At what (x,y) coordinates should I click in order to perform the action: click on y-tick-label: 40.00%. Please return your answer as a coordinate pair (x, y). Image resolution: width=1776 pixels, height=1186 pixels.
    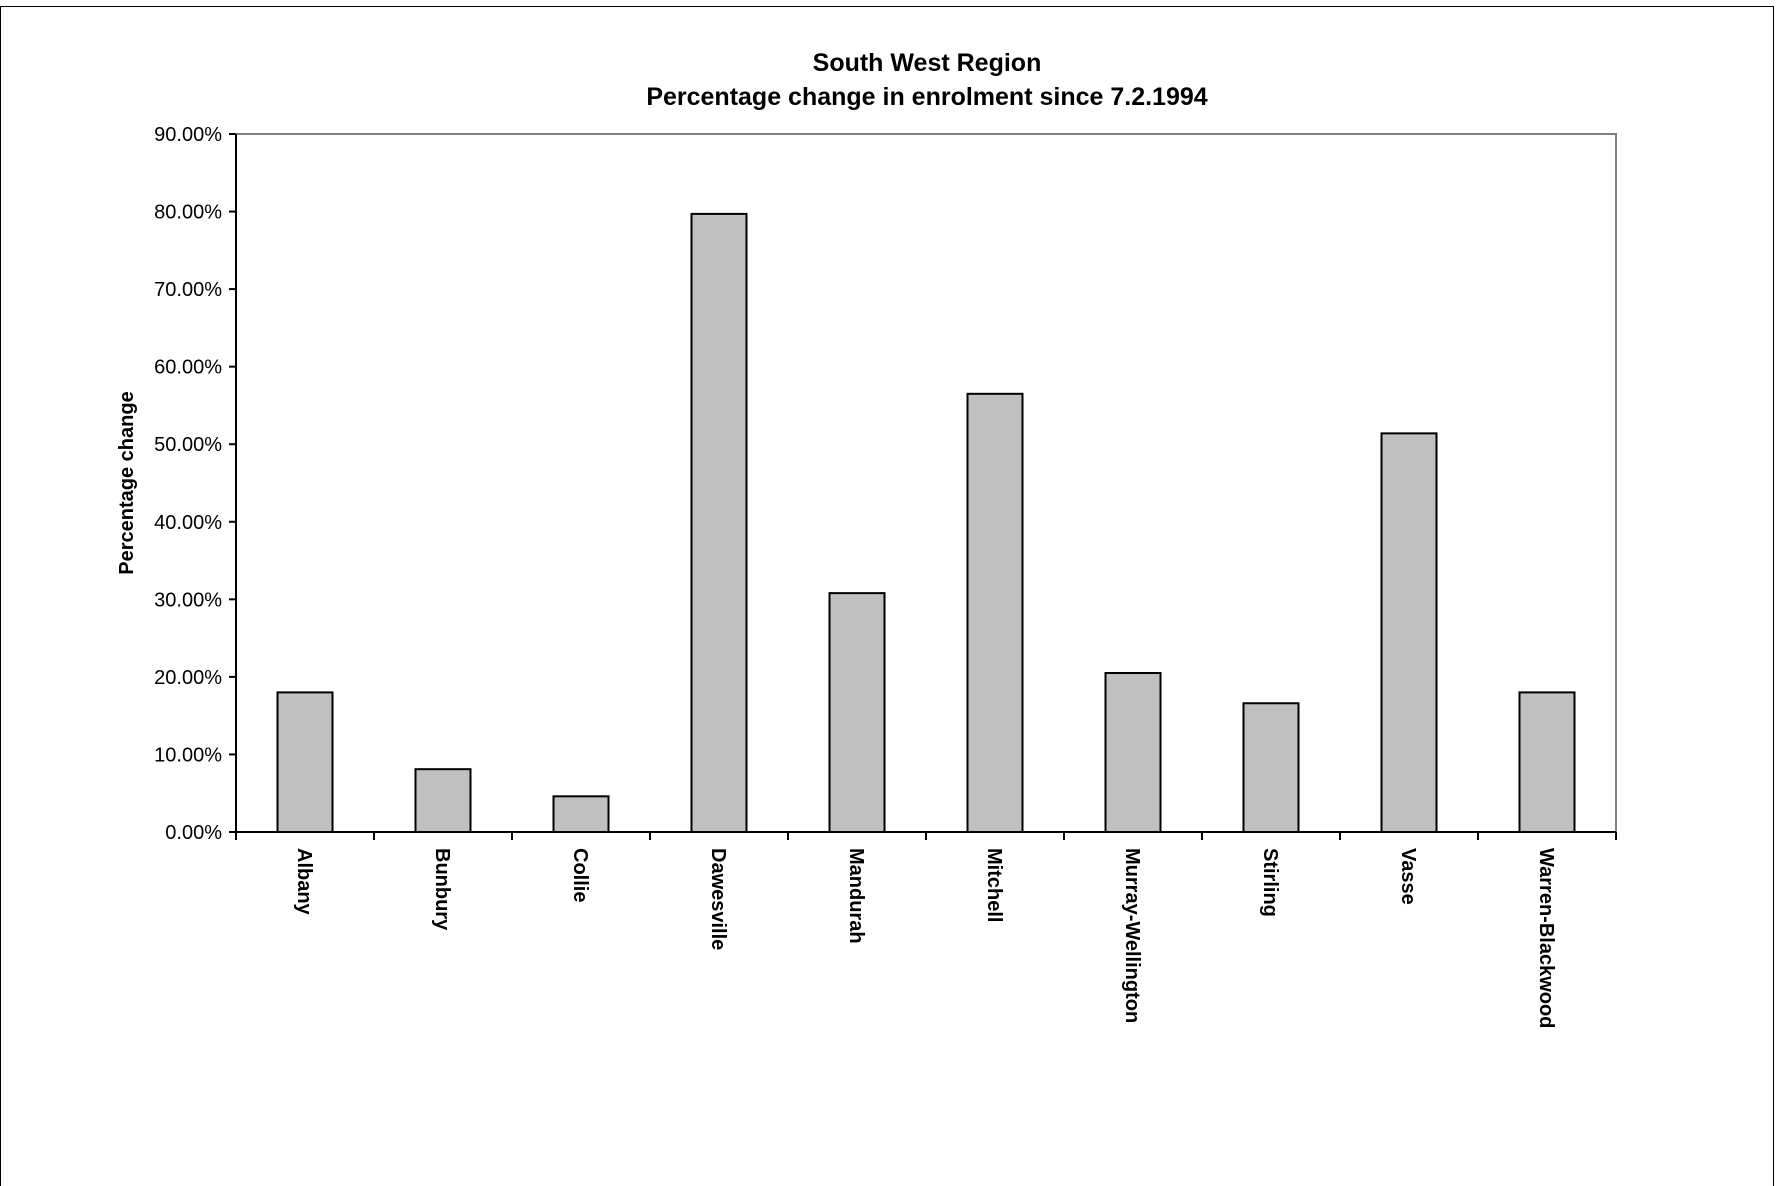
    Looking at the image, I should click on (188, 523).